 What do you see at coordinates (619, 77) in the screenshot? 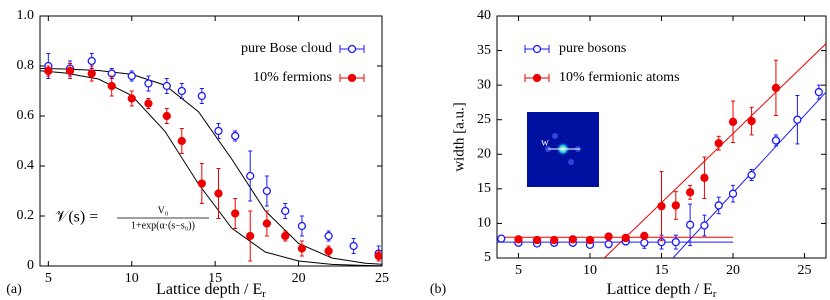
I see `legend-label: 10% fermionic atoms` at bounding box center [619, 77].